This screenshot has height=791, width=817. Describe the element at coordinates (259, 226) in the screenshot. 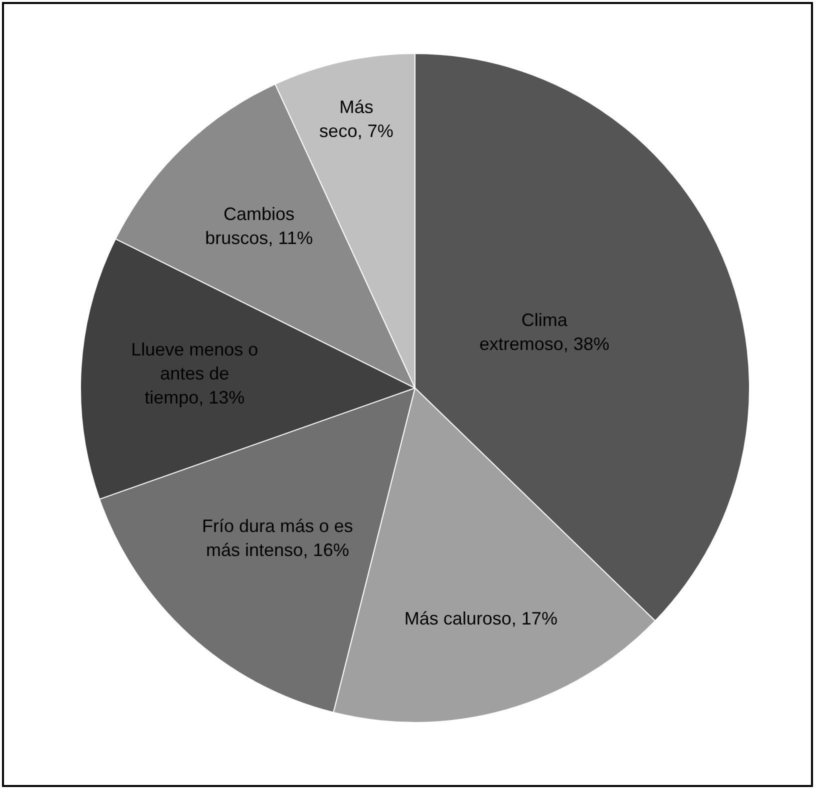

I see `slice-label: Cambios bruscos, 11%` at that location.